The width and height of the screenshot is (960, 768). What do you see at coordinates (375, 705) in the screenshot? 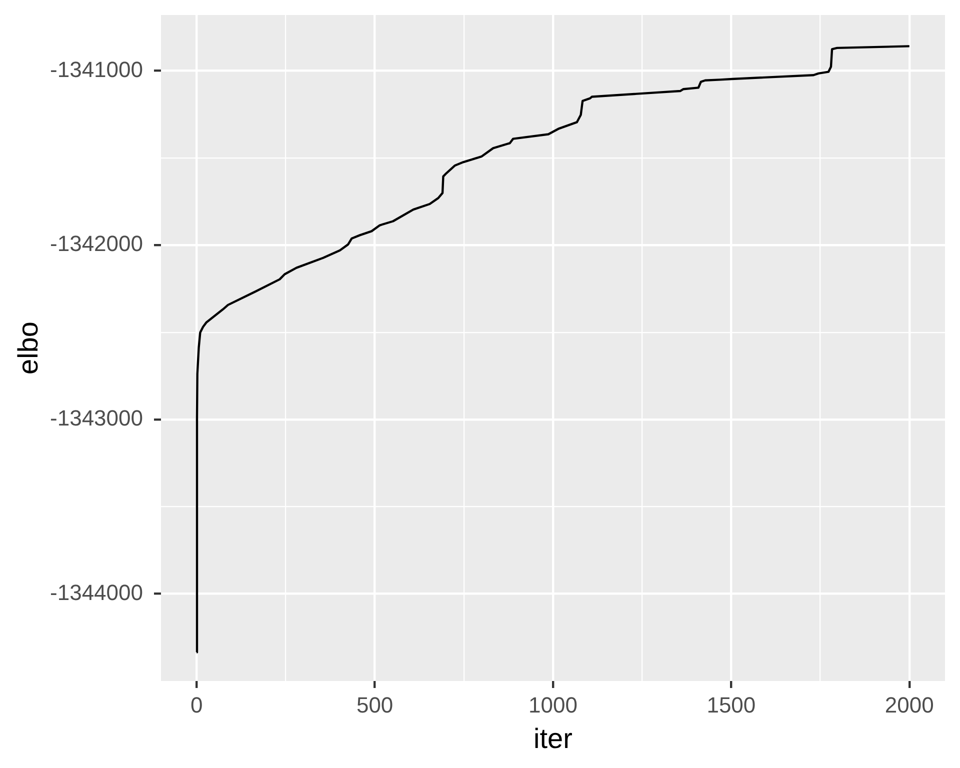
I see `x-tick-label: 500` at bounding box center [375, 705].